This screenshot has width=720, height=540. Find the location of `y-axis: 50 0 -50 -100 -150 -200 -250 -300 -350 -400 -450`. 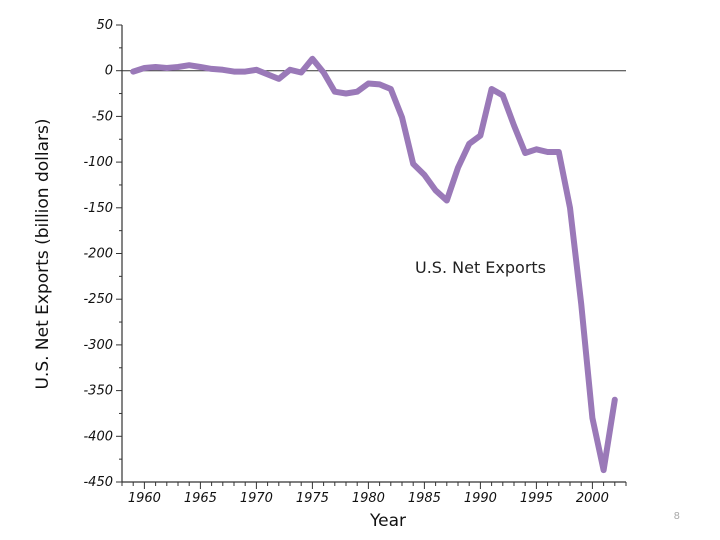

y-axis: 50 0 -50 -100 -150 -200 -250 -300 -350 -400 -450 is located at coordinates (103, 254).